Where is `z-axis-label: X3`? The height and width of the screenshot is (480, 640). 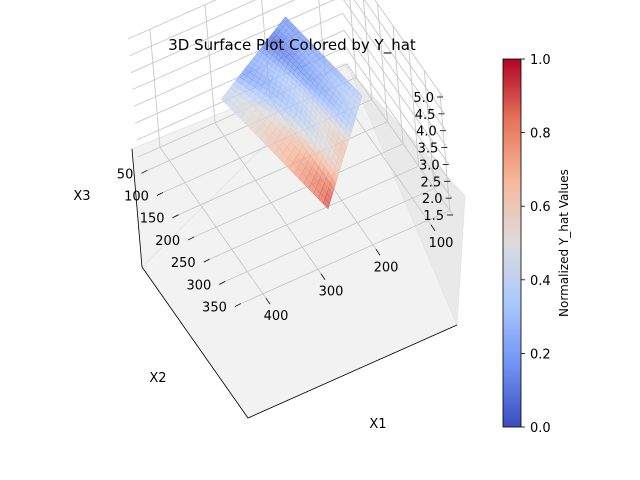 z-axis-label: X3 is located at coordinates (81, 196).